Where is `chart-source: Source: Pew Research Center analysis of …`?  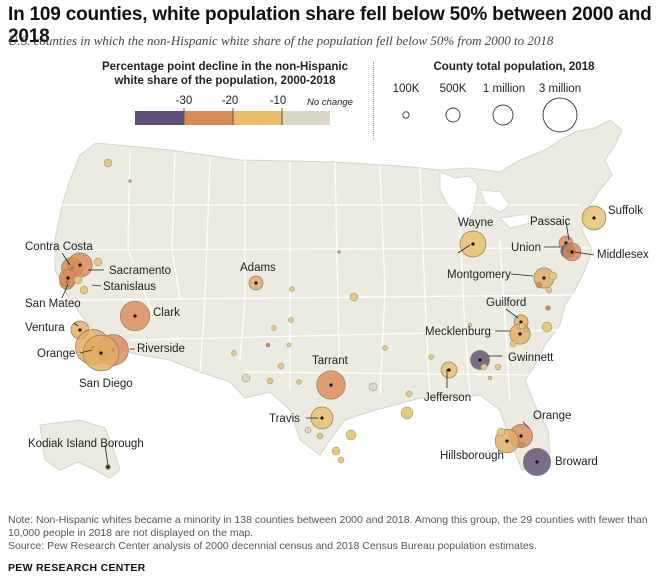 chart-source: Source: Pew Research Center analysis of … is located at coordinates (272, 546).